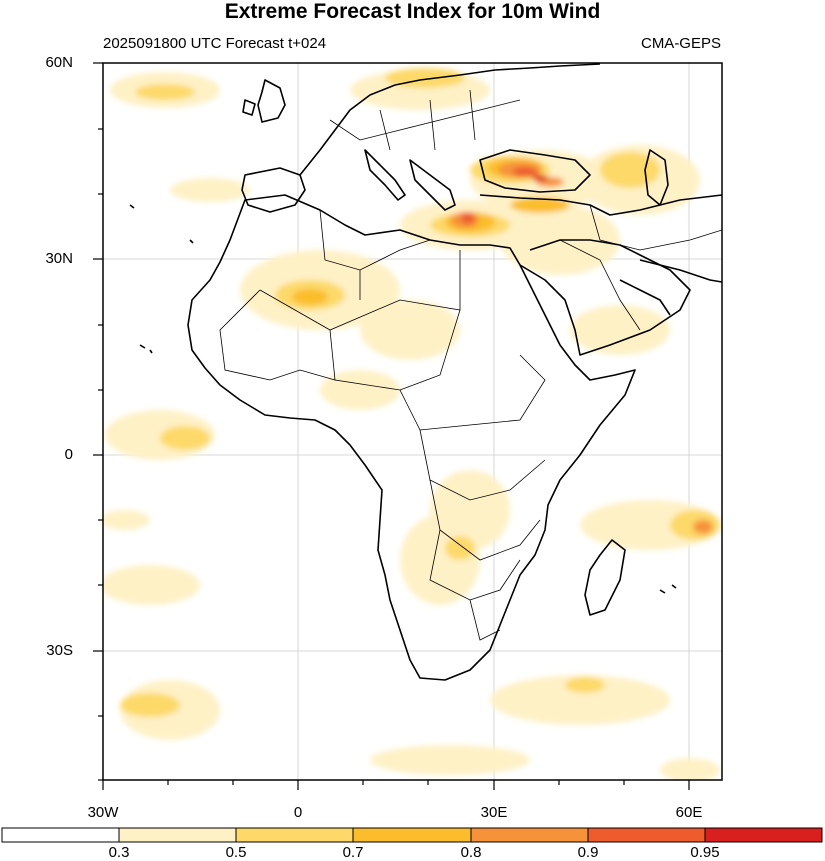 This screenshot has width=825, height=861. I want to click on colorbar-label-5: 0.95, so click(705, 852).